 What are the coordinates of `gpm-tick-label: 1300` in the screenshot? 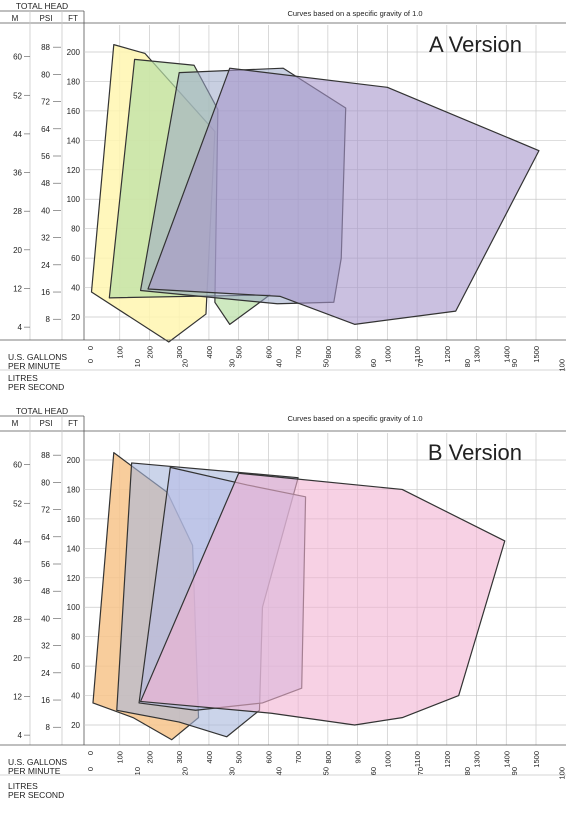 It's located at (477, 759).